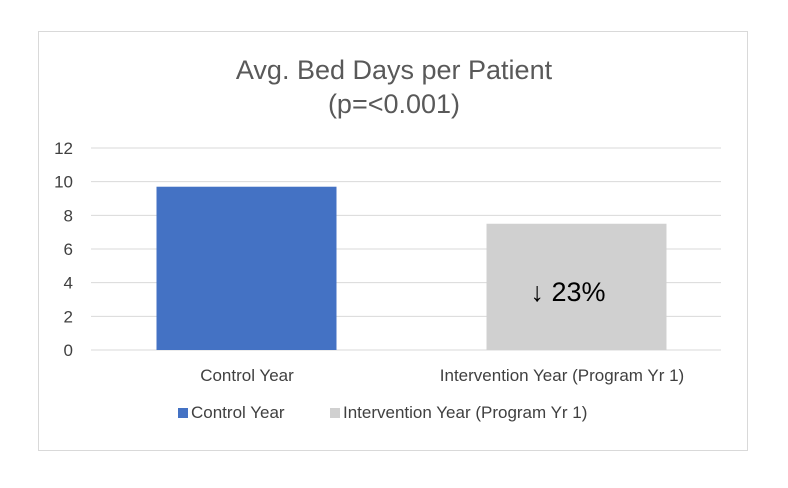 The height and width of the screenshot is (488, 788). I want to click on x-category-label: Control Year, so click(247, 375).